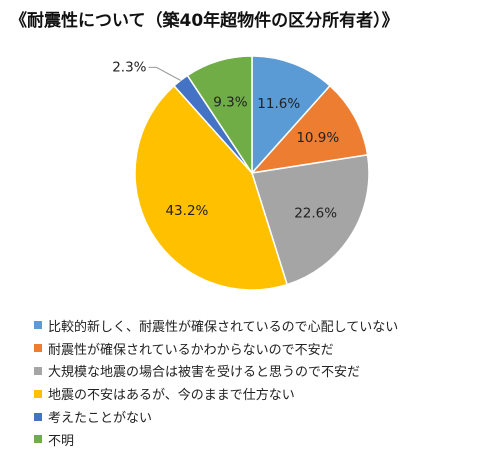 This screenshot has width=485, height=462. Describe the element at coordinates (223, 327) in the screenshot. I see `legend-label-0: 比較的新しく、耐震性が確保されているので心配していない` at that location.